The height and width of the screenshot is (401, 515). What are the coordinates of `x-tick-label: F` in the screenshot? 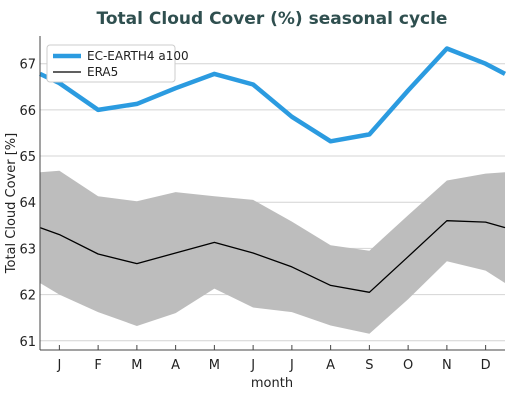 It's located at (97, 365).